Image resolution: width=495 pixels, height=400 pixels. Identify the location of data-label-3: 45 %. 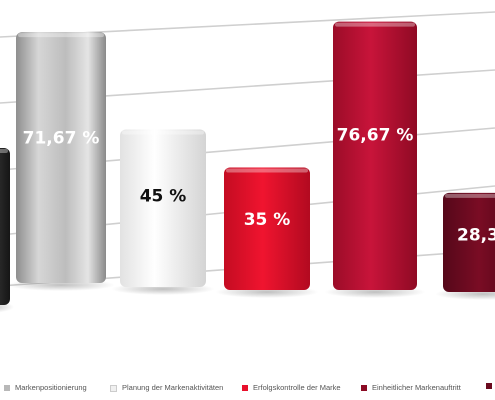
(163, 197).